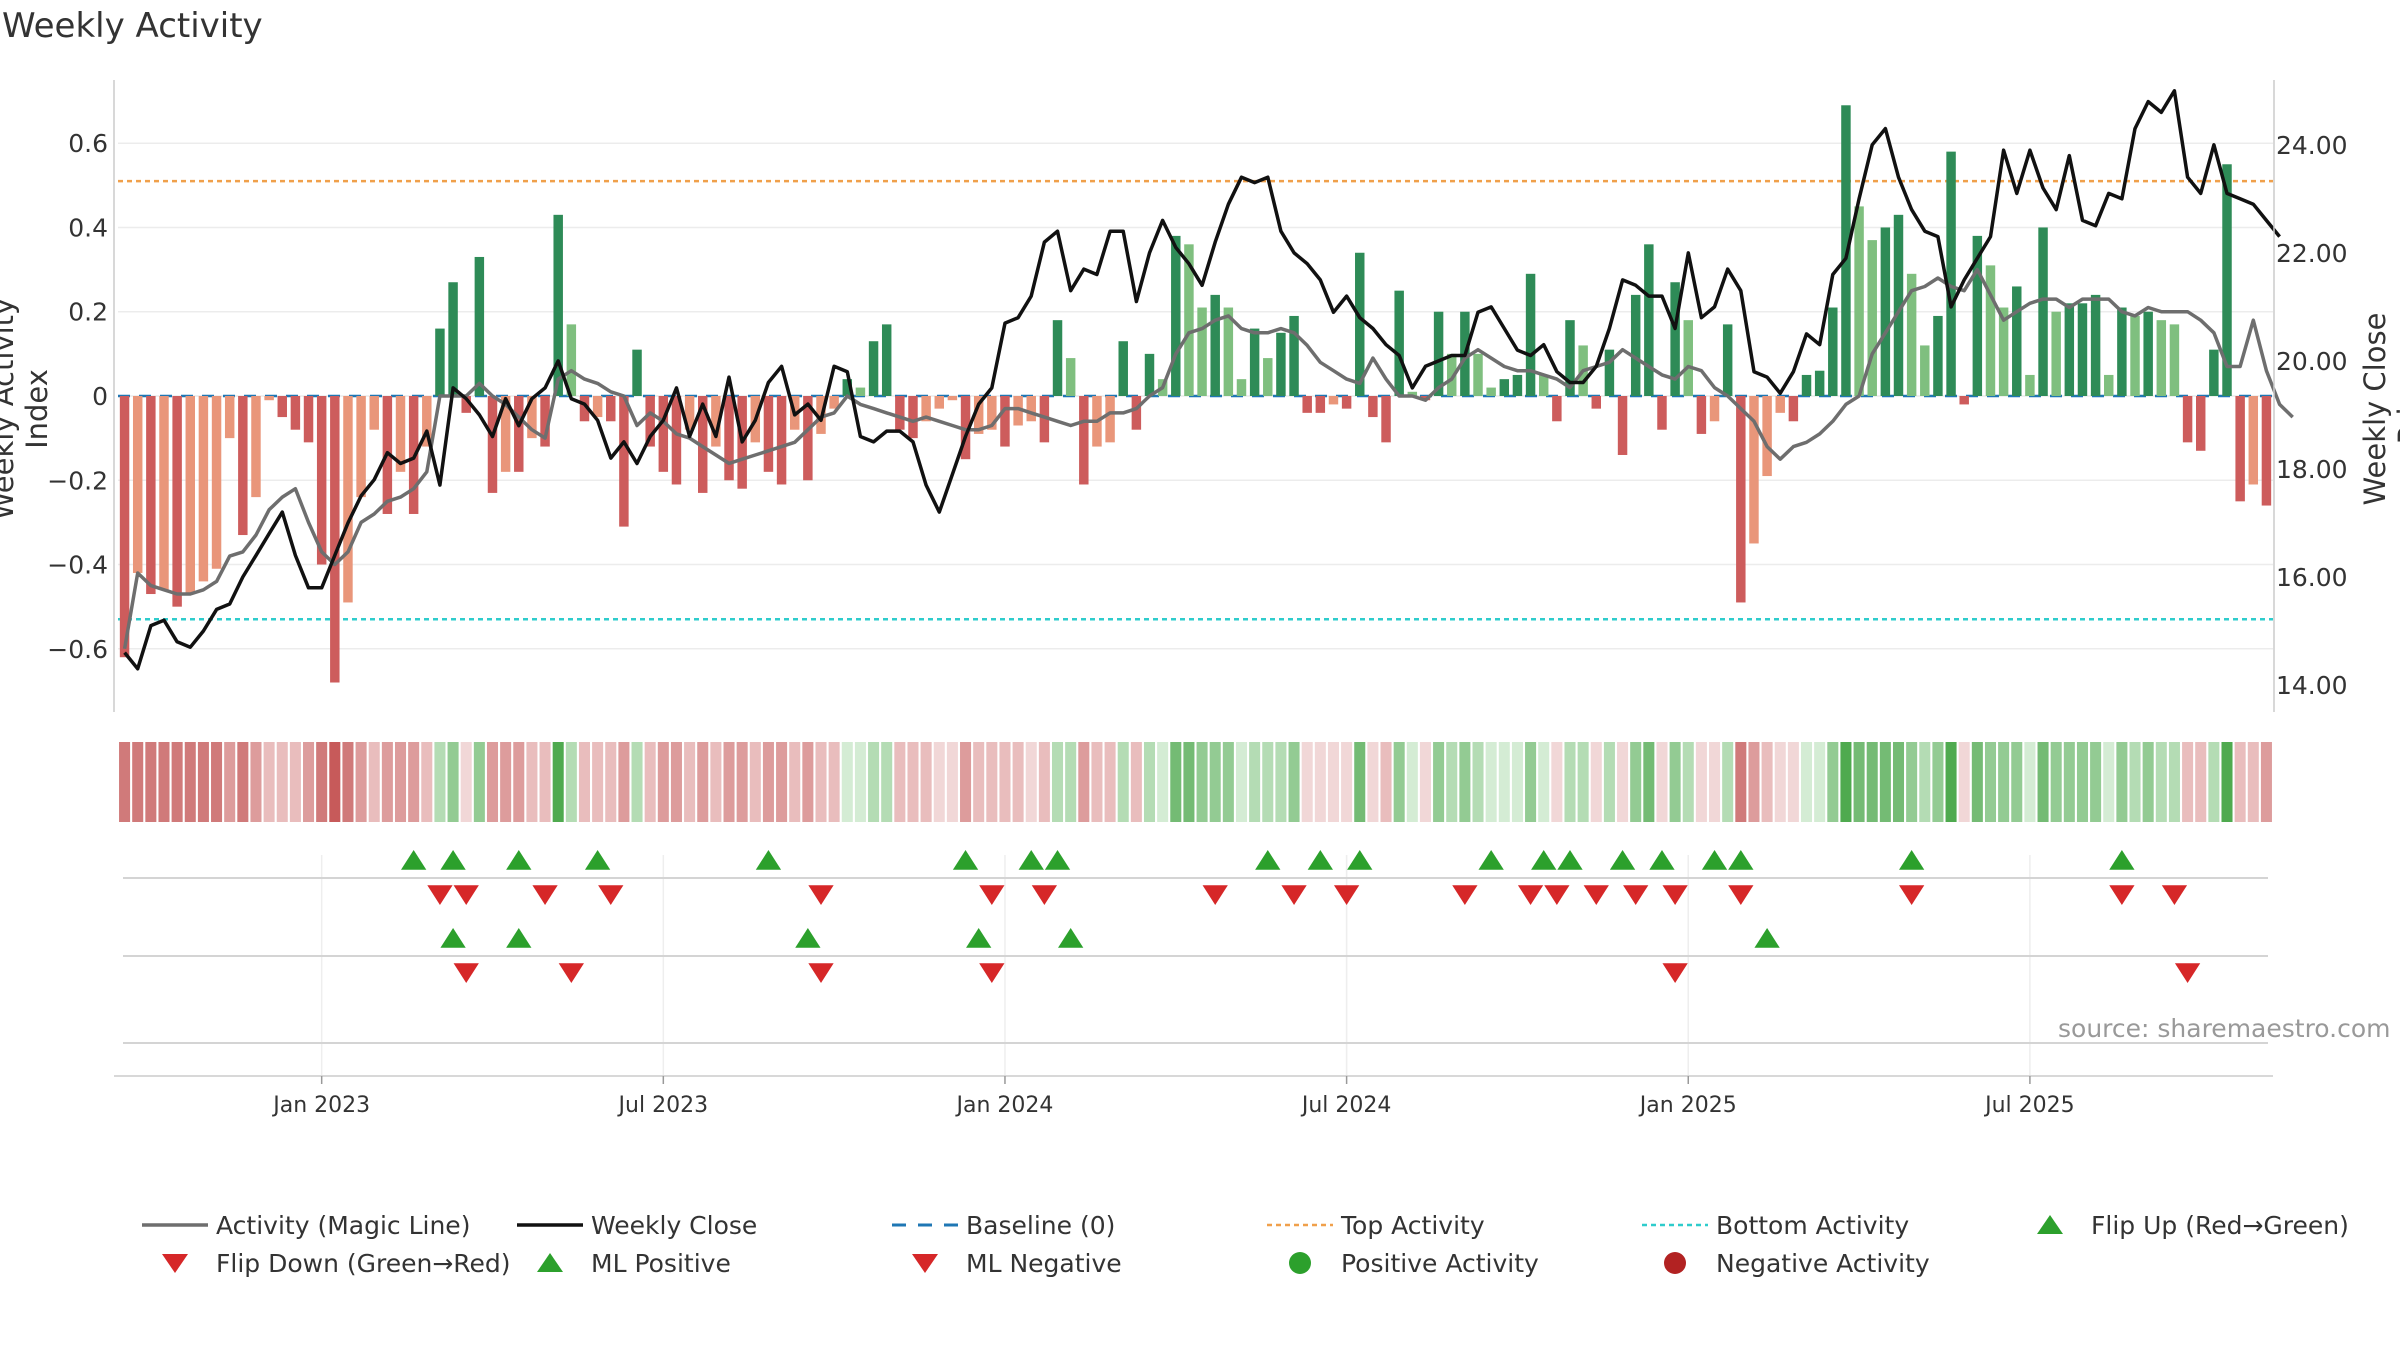 This screenshot has height=1350, width=2400. Describe the element at coordinates (2224, 1028) in the screenshot. I see `source-note: source: sharemaestro.com` at that location.